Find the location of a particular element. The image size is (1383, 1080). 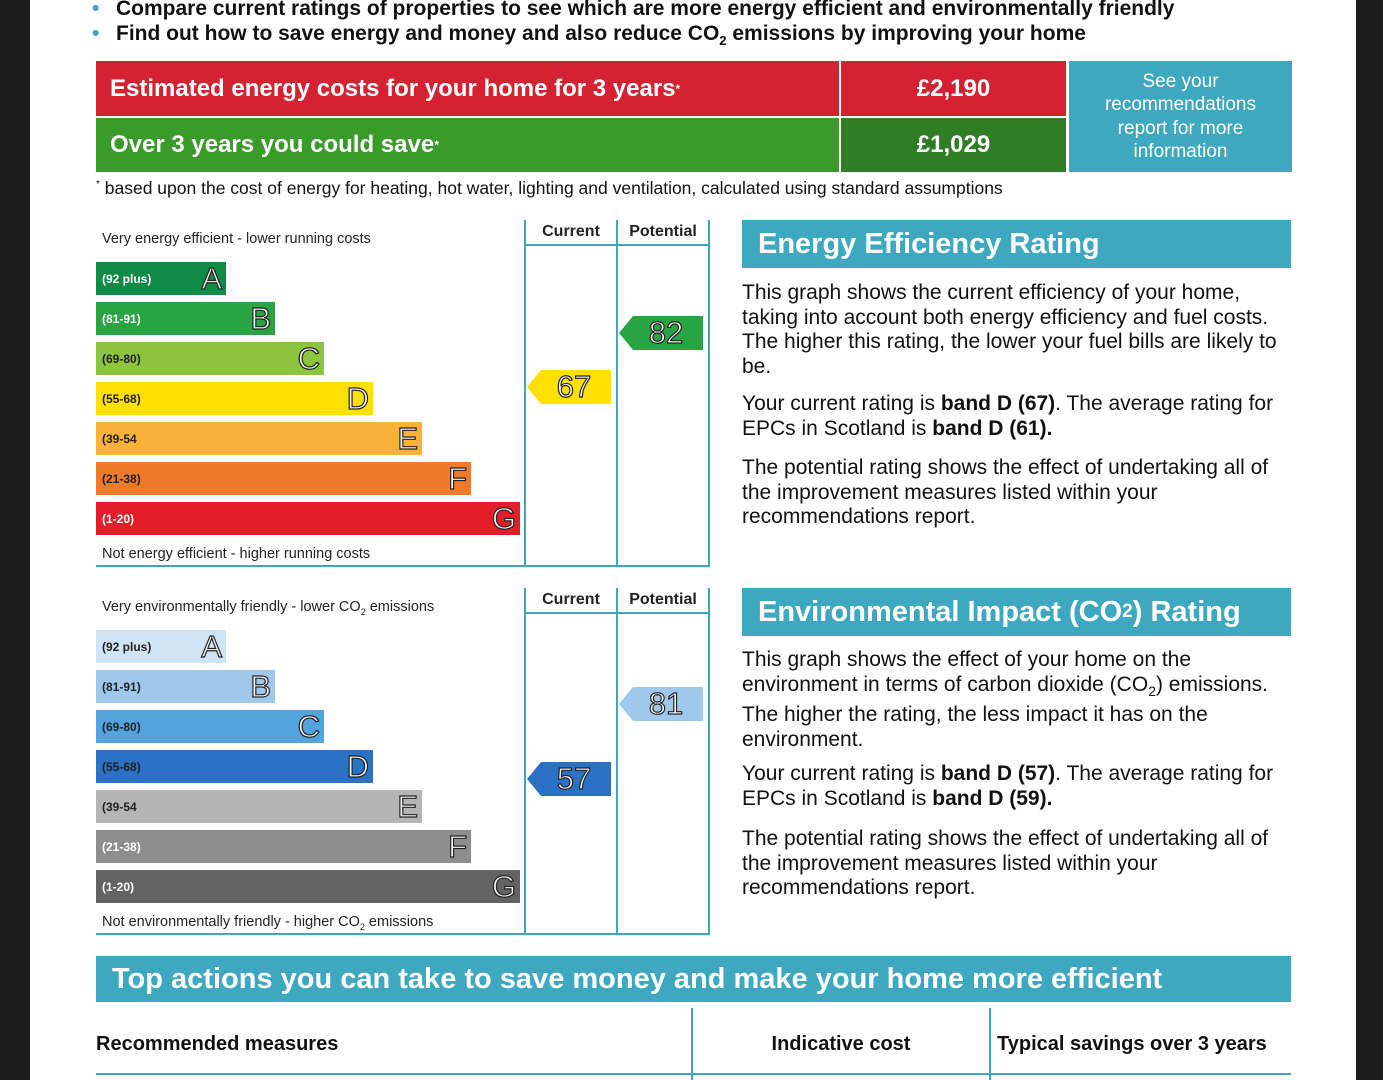

energy-band-range: (39-54 is located at coordinates (119, 438).